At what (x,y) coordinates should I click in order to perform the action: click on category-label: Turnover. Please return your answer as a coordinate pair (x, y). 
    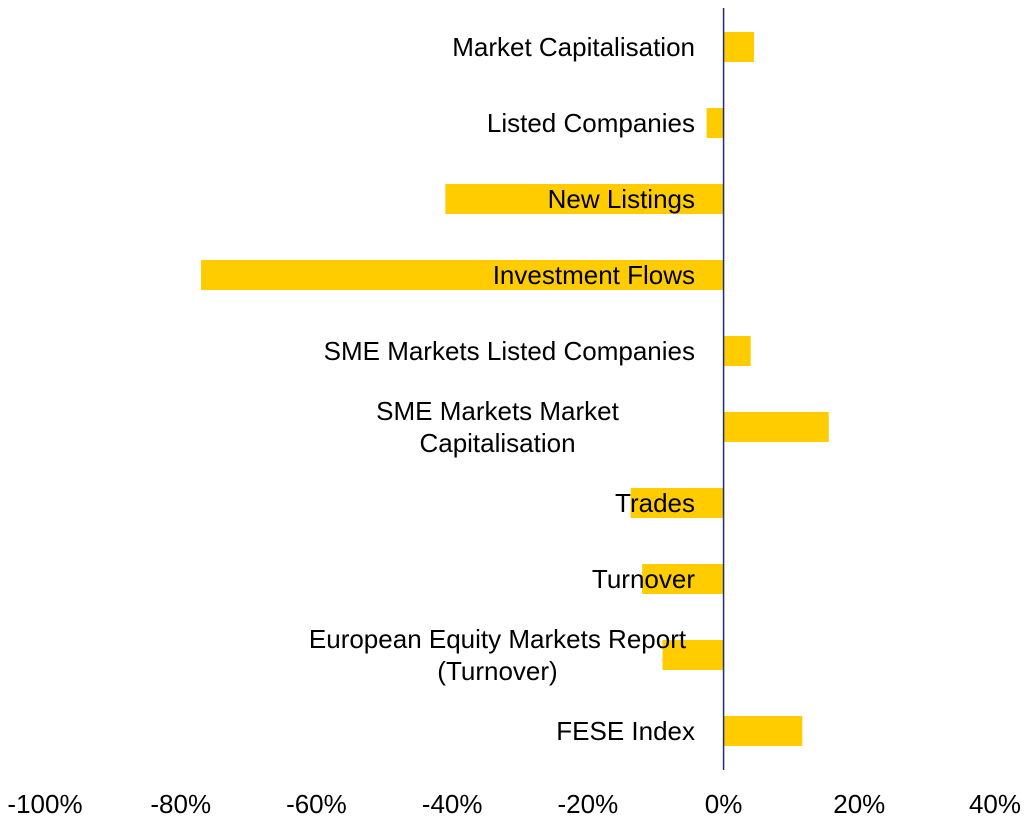
    Looking at the image, I should click on (643, 579).